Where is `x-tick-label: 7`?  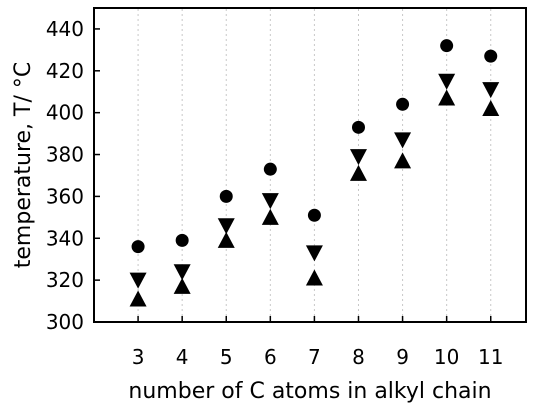 x-tick-label: 7 is located at coordinates (314, 357).